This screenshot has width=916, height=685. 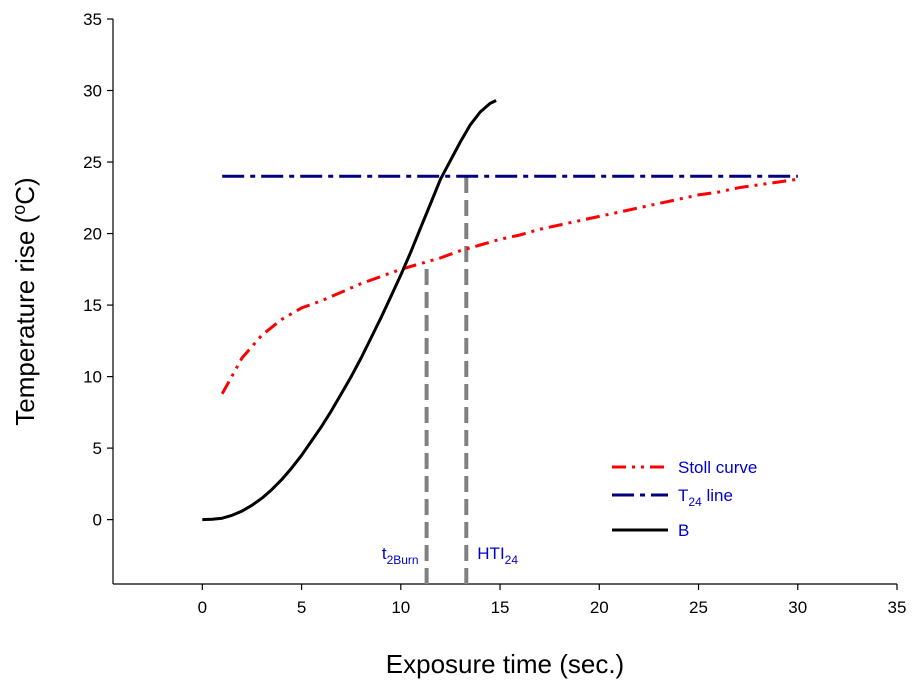 I want to click on legend-label-t24-main: T, so click(x=683, y=495).